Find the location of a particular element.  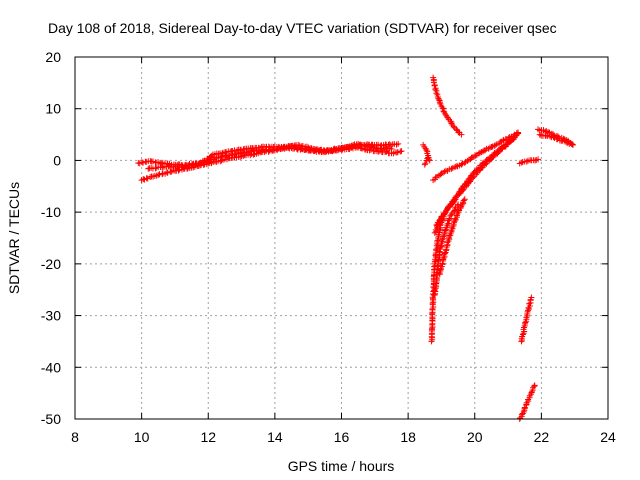

x-tick-label: 16 is located at coordinates (342, 437).